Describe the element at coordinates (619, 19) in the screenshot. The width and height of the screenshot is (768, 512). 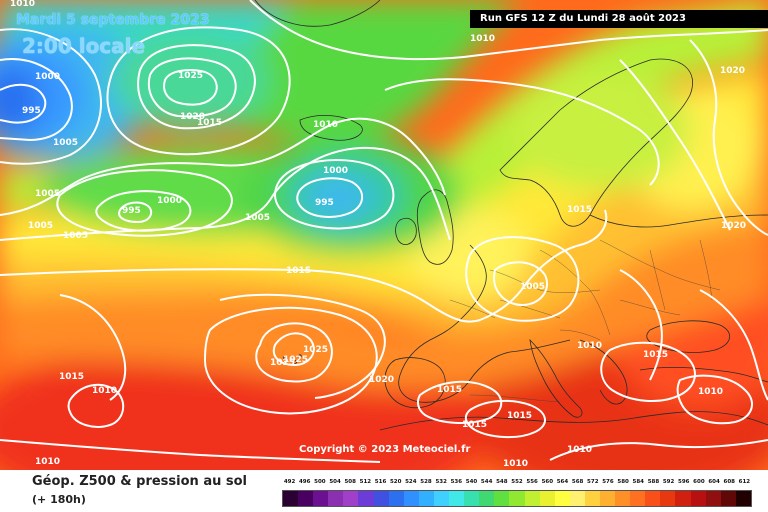
I see `model-run-banner: Run GFS 12 Z du Lundi 28 août 2023` at that location.